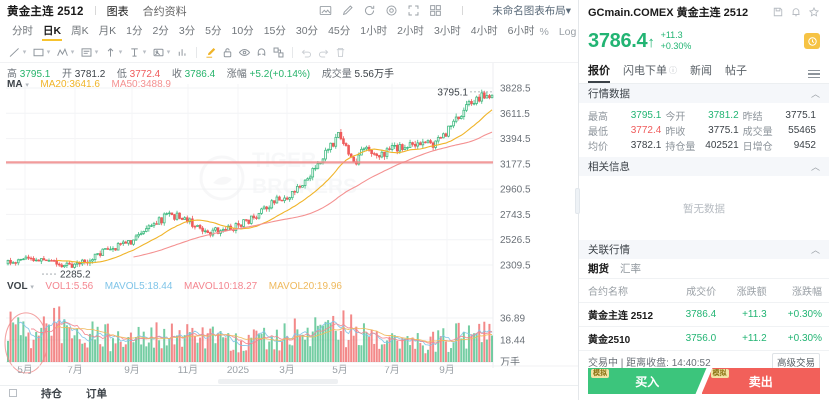  Describe the element at coordinates (391, 10) in the screenshot. I see `settings-gear-icon` at that location.